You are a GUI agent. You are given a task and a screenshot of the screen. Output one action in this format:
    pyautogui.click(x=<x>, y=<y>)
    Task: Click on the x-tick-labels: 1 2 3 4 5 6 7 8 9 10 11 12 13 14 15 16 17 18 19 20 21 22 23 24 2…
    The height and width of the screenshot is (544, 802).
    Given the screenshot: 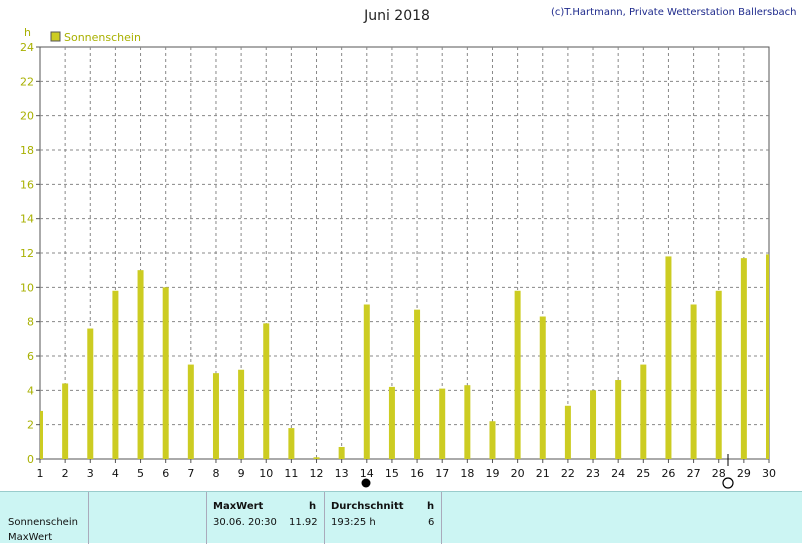 What is the action you would take?
    pyautogui.click(x=406, y=469)
    